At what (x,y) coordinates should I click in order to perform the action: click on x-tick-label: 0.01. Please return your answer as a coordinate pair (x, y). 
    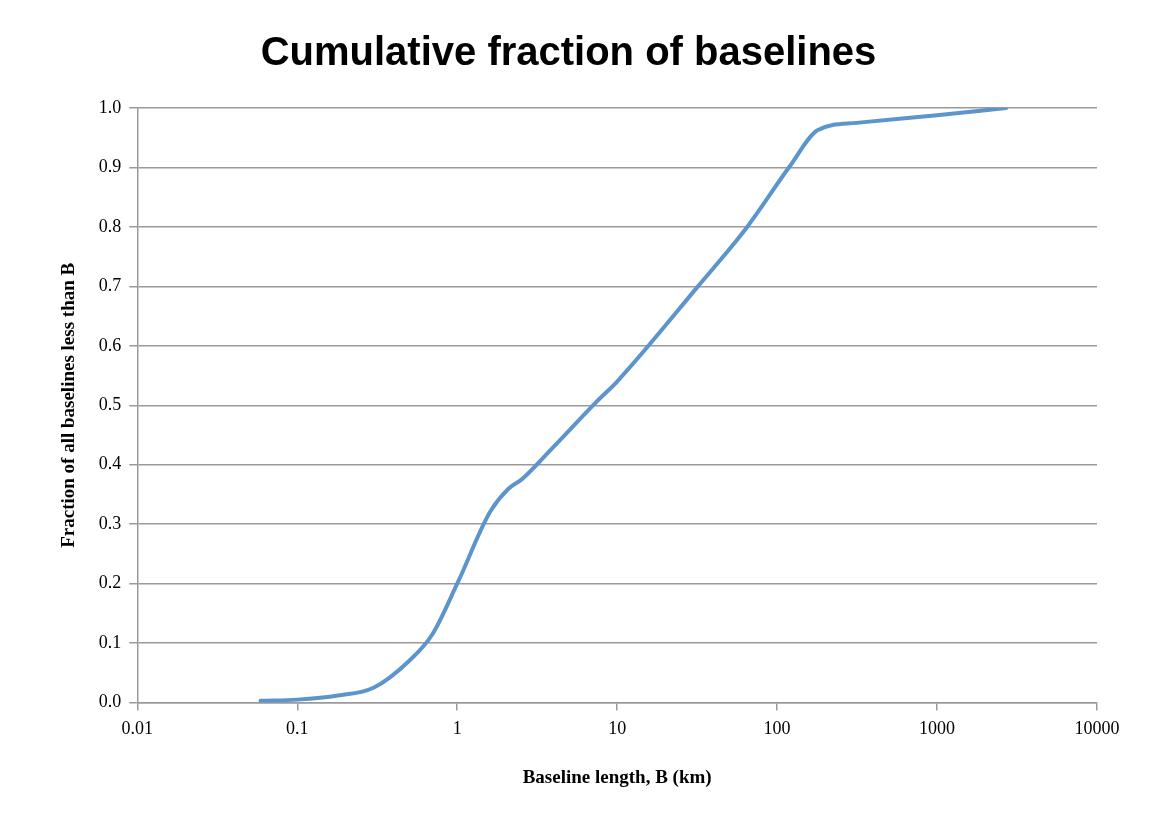
    Looking at the image, I should click on (137, 728).